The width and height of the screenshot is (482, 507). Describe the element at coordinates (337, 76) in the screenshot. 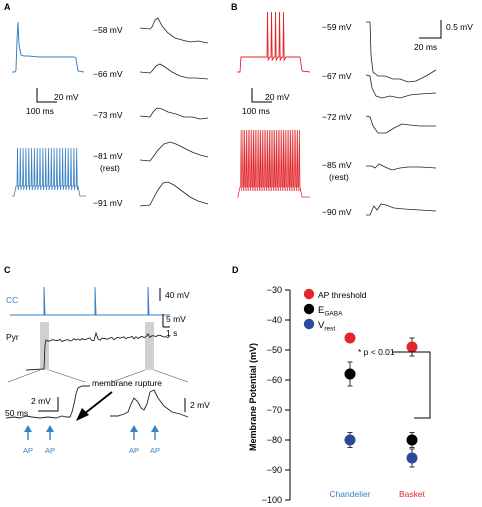

I see `panel-b-voltage-label: −67 mV` at that location.